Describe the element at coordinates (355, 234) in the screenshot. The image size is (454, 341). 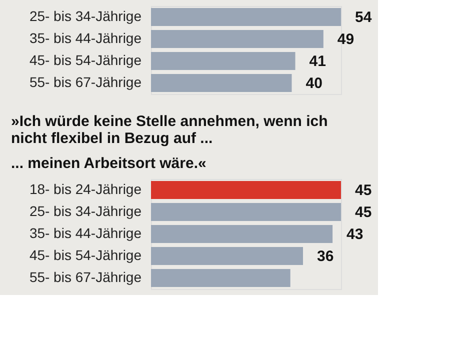
I see `data-label: 43` at that location.